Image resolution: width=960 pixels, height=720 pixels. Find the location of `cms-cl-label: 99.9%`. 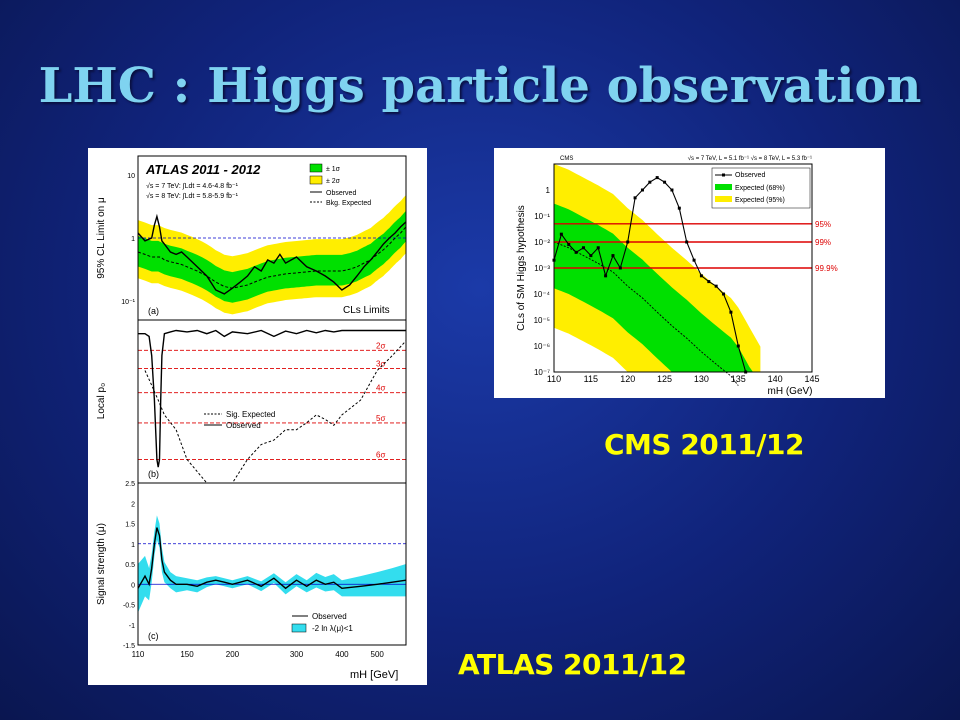

cms-cl-label: 99.9% is located at coordinates (826, 268).